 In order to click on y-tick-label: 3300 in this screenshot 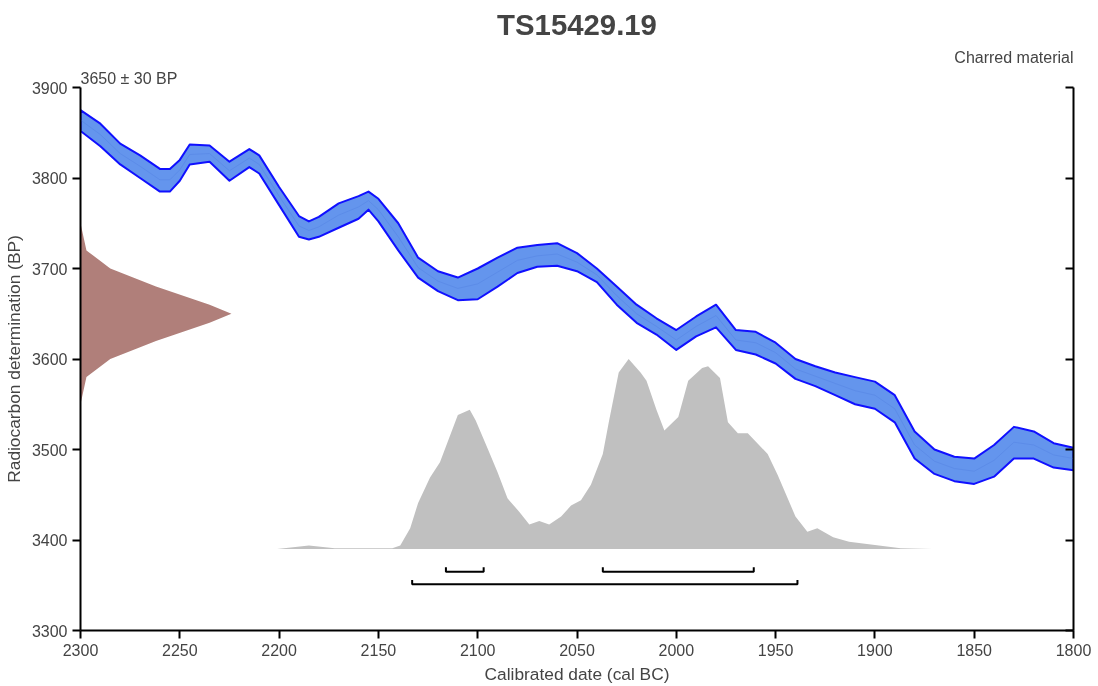, I will do `click(49, 631)`.